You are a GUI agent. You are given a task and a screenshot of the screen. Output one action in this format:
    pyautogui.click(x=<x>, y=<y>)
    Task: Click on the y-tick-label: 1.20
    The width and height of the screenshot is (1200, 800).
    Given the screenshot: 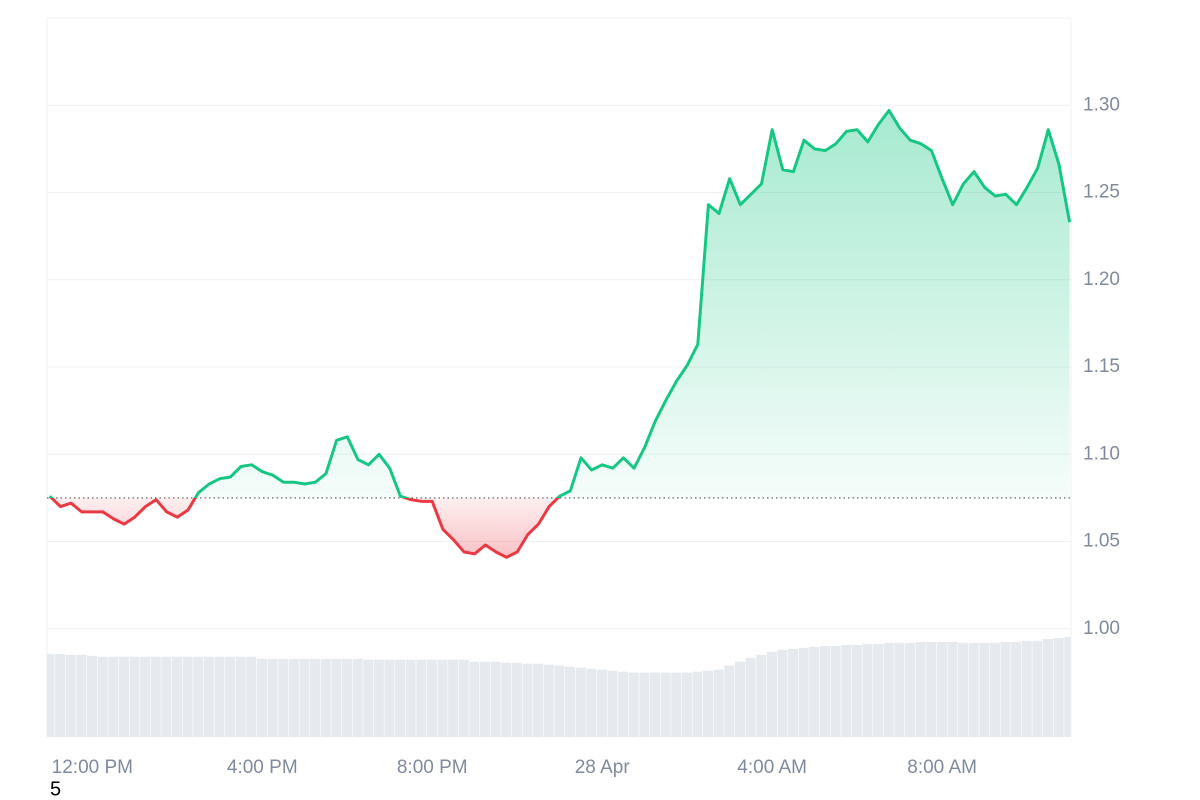 What is the action you would take?
    pyautogui.click(x=1101, y=279)
    